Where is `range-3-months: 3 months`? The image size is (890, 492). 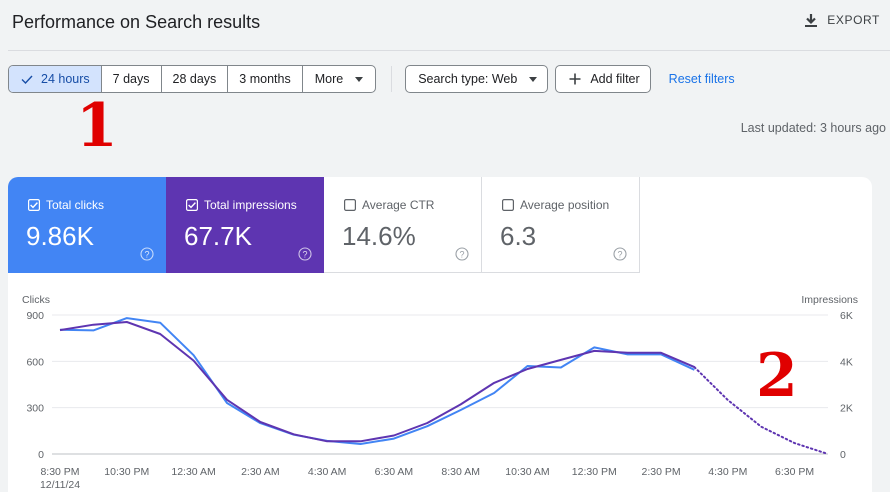
range-3-months: 3 months is located at coordinates (265, 79).